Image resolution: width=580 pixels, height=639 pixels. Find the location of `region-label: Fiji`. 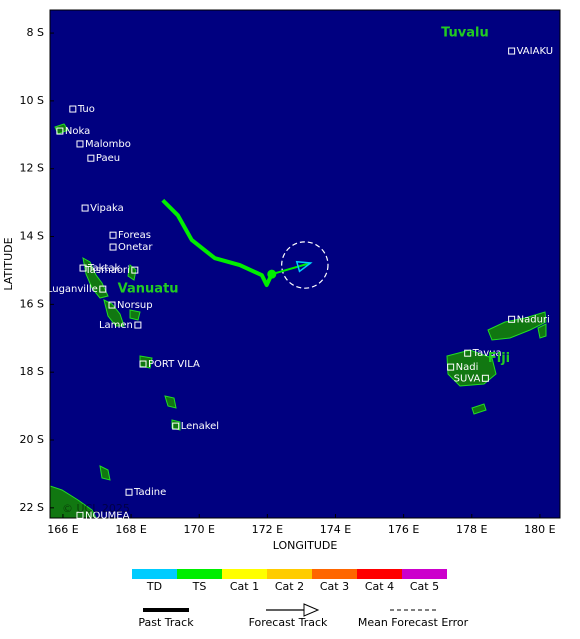

region-label: Fiji is located at coordinates (499, 358).